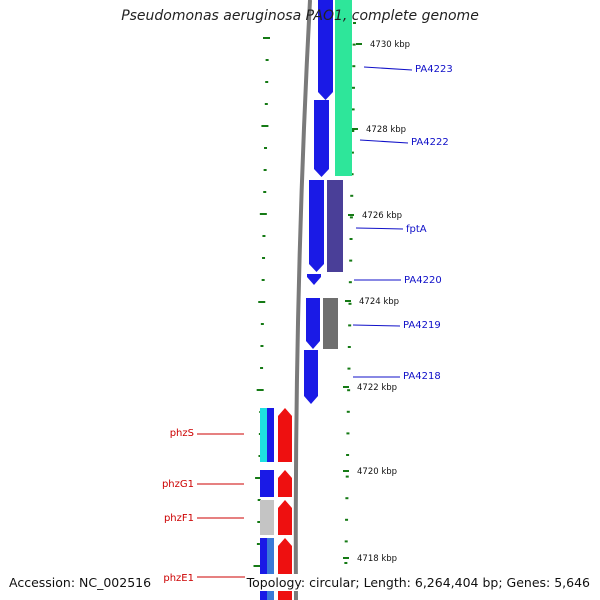  Describe the element at coordinates (422, 376) in the screenshot. I see `gene-label-pa4218: PA4218` at that location.